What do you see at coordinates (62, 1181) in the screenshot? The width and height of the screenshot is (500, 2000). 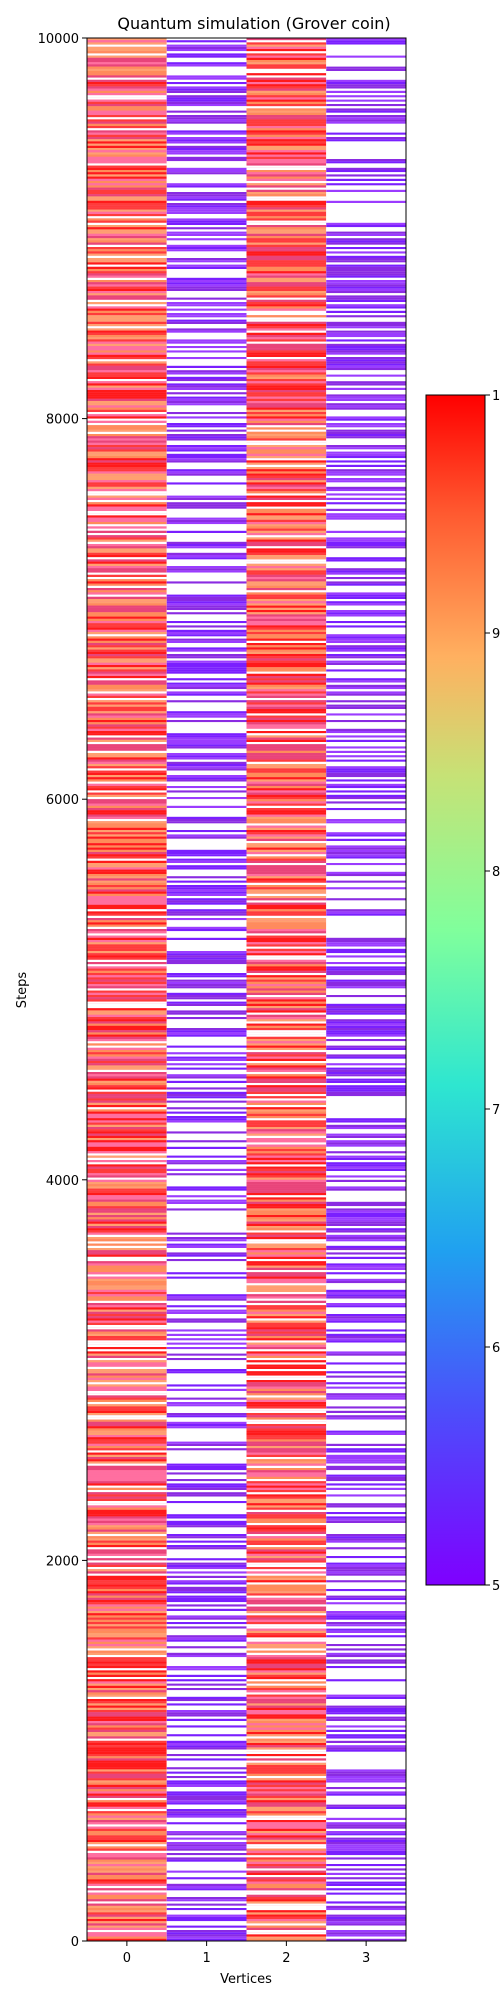 I see `y-tick-label: 4000` at bounding box center [62, 1181].